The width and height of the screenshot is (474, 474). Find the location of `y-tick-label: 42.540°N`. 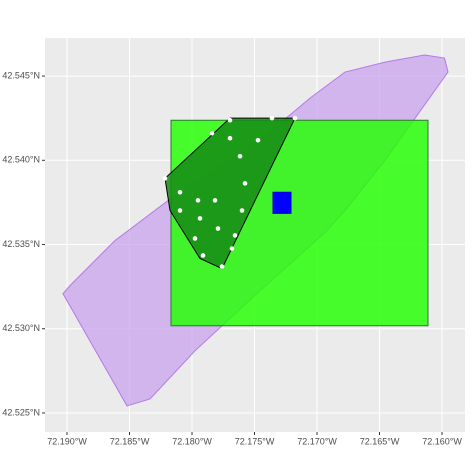

y-tick-label: 42.540°N is located at coordinates (21, 160).